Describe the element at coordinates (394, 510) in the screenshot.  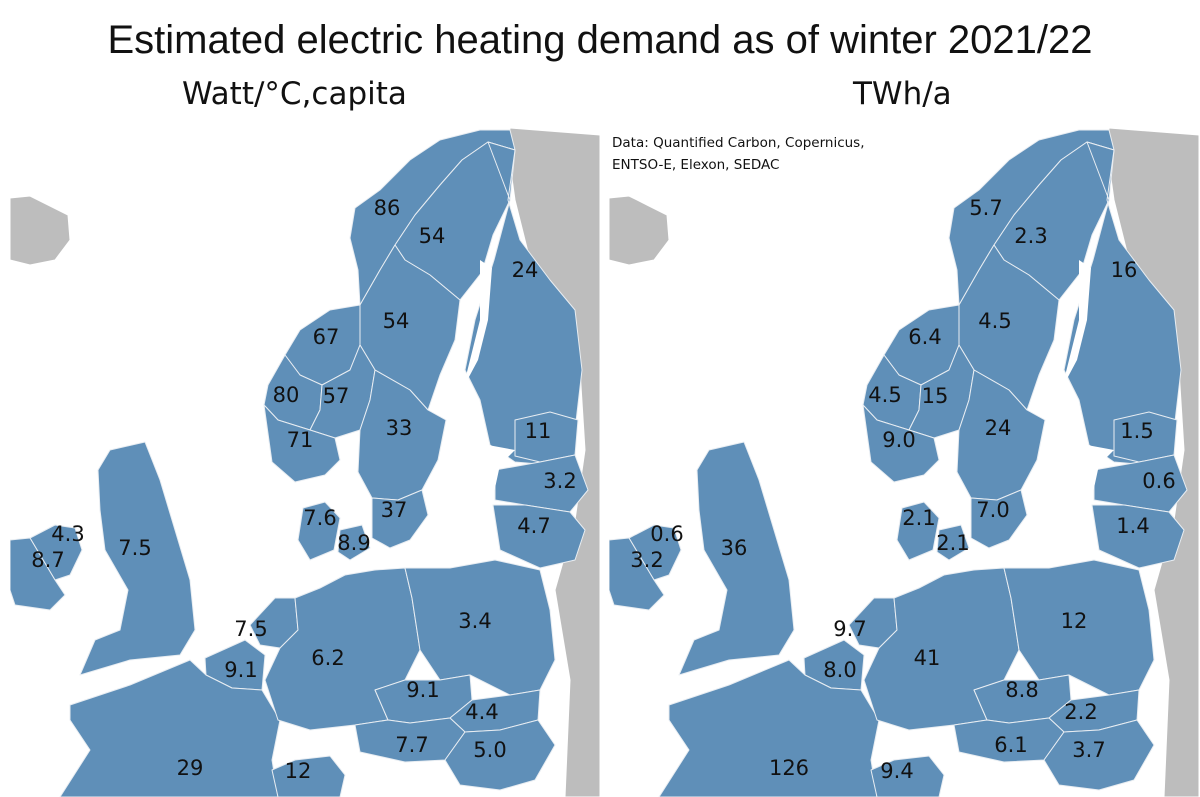
I see `value-label-se-southmost: 37` at that location.